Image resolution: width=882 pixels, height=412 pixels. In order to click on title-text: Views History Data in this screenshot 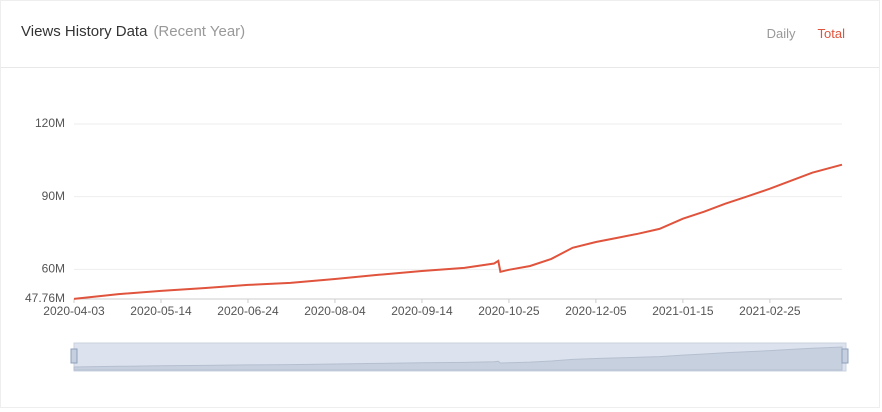, I will do `click(84, 31)`.